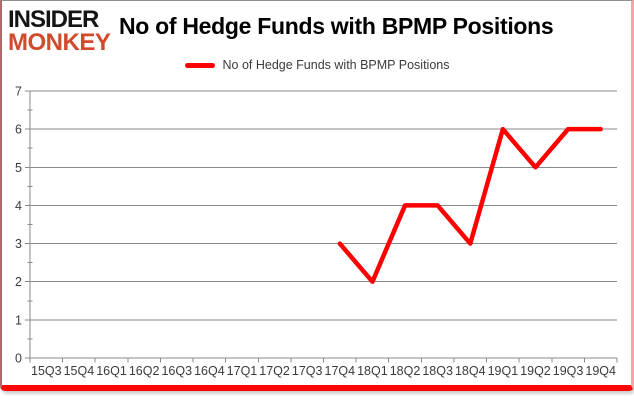 The image size is (634, 404). I want to click on x-axis-tick-label: 19Q2, so click(535, 371).